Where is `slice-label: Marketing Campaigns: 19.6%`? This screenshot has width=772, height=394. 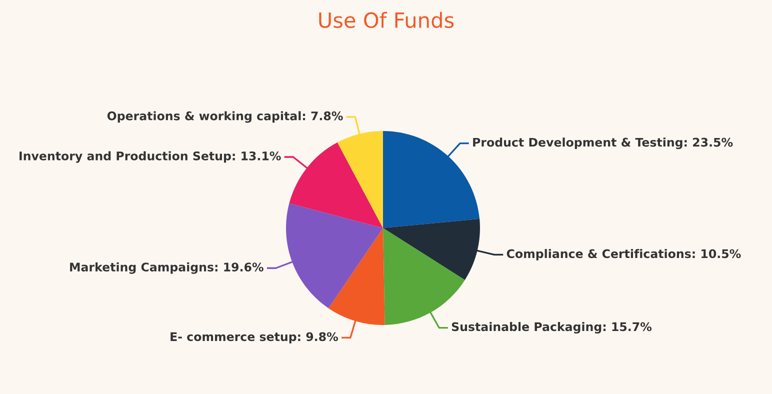
slice-label: Marketing Campaigns: 19.6% is located at coordinates (167, 268).